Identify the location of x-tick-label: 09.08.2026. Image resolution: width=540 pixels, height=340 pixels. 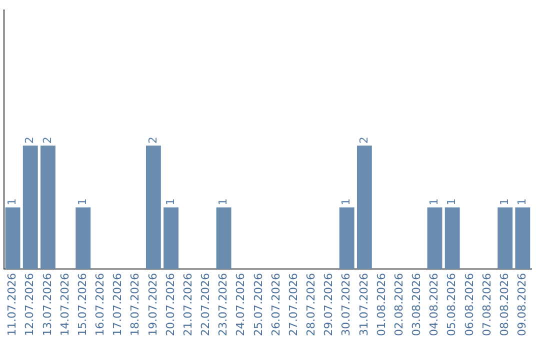
(522, 304).